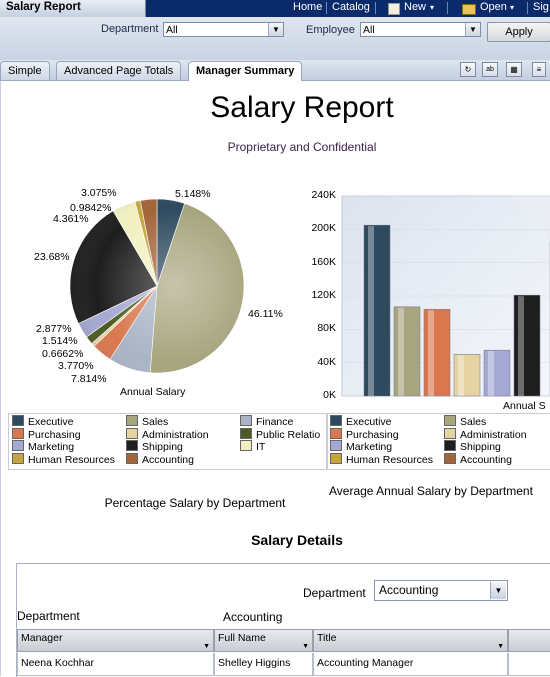  I want to click on pie-label: 3.770%, so click(76, 366).